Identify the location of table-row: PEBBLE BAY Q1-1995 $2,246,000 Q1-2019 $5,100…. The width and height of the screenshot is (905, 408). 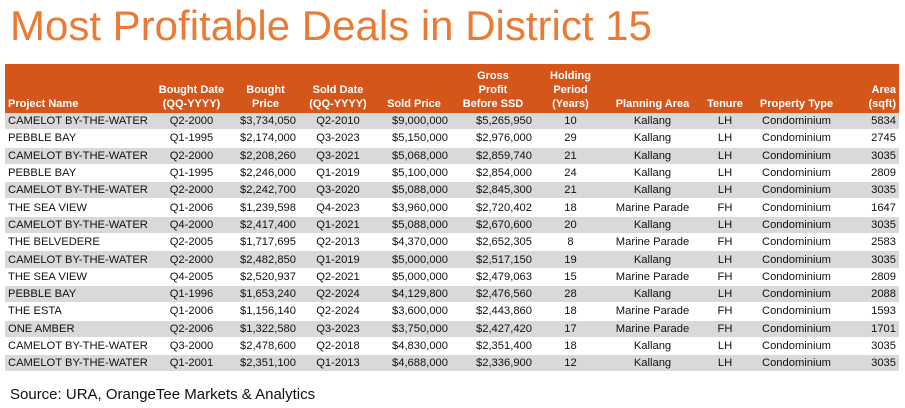
(452, 173).